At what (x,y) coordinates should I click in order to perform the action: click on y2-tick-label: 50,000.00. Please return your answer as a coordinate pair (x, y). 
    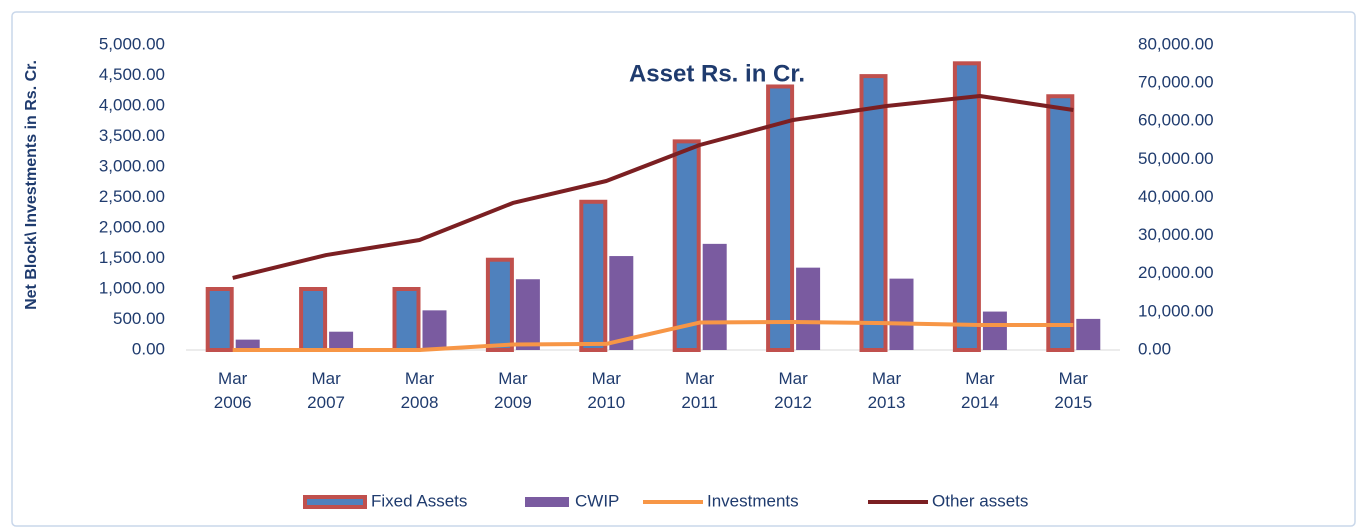
    Looking at the image, I should click on (1176, 158).